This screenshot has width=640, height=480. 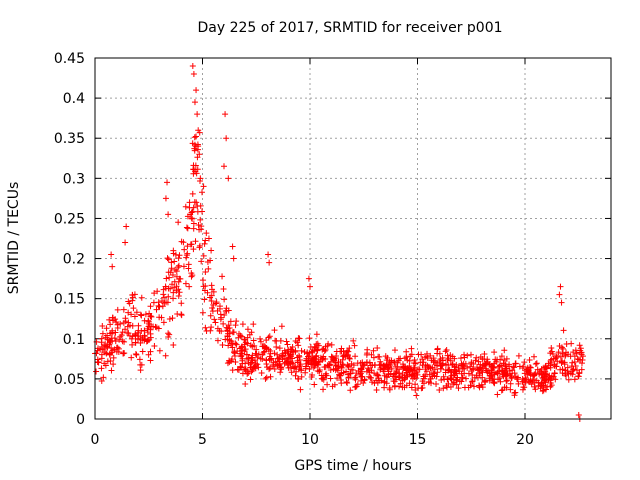 What do you see at coordinates (310, 440) in the screenshot?
I see `x-tick-label: 10` at bounding box center [310, 440].